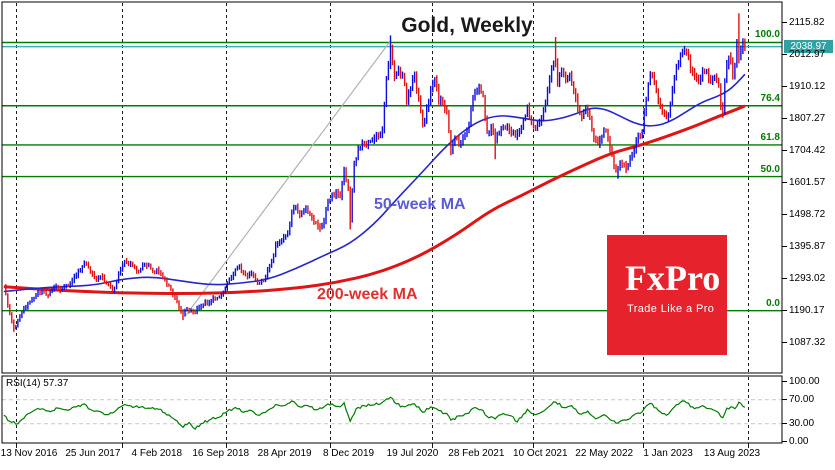 The height and width of the screenshot is (470, 835). Describe the element at coordinates (348, 453) in the screenshot. I see `date-axis-label: 8 Dec 2019` at that location.